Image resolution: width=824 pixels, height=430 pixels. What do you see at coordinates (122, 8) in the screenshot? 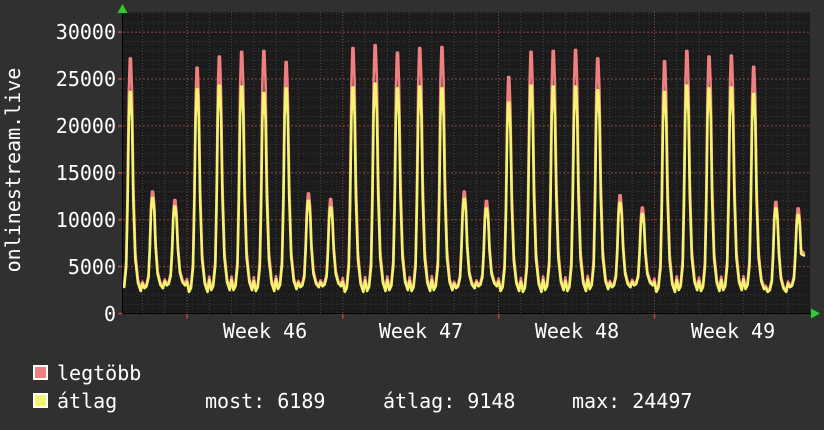
I see `y-axis-arrow-icon` at bounding box center [122, 8].